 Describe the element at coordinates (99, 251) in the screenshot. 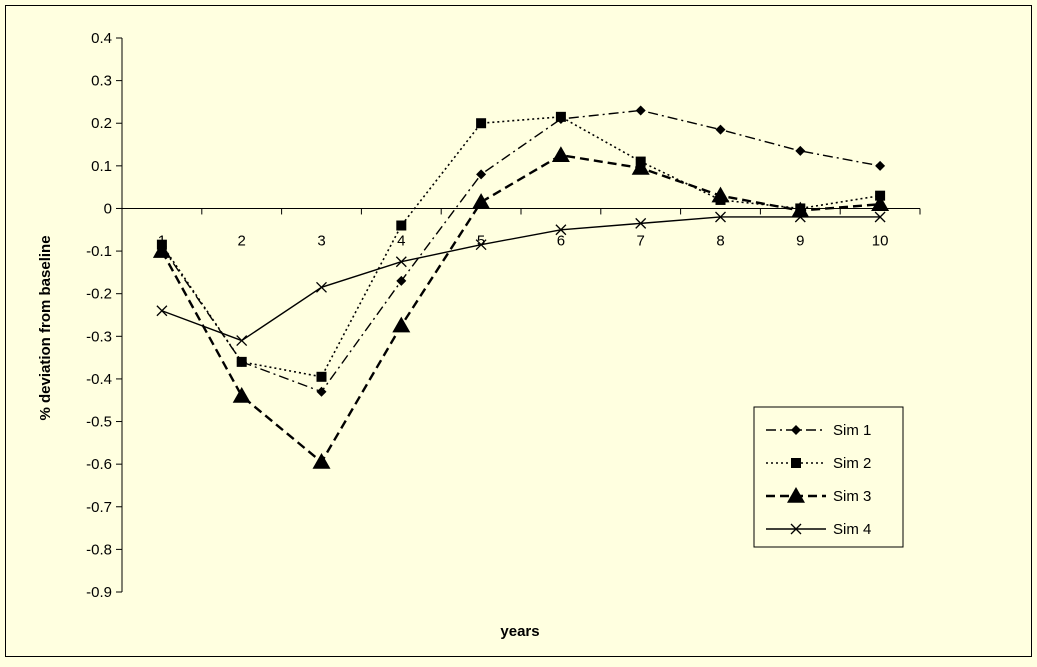

I see `y-tick-label: -0.1` at that location.